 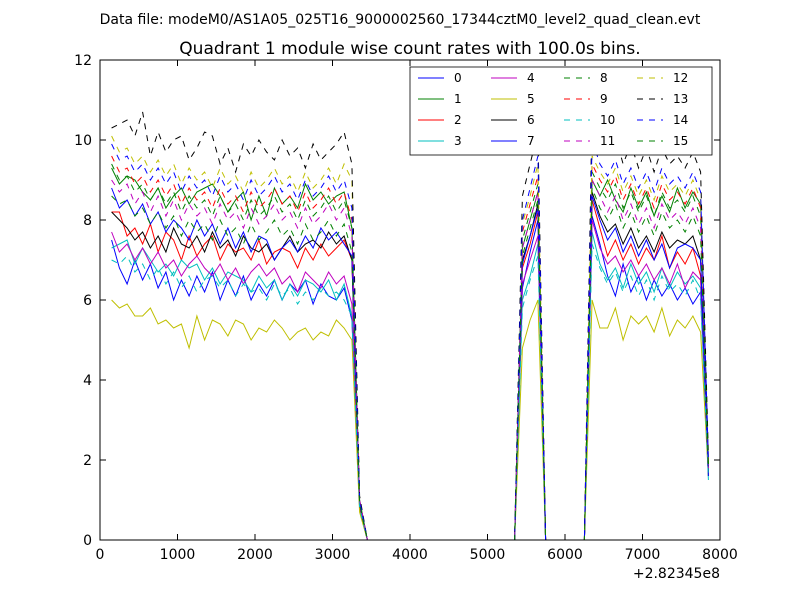 What do you see at coordinates (531, 120) in the screenshot?
I see `legend-label-6: 6` at bounding box center [531, 120].